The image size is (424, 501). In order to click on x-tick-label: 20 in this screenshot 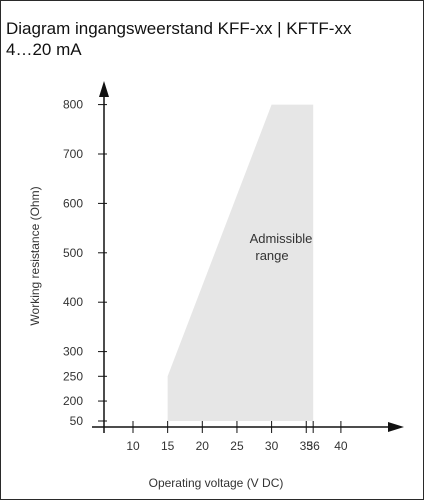, I will do `click(203, 446)`.